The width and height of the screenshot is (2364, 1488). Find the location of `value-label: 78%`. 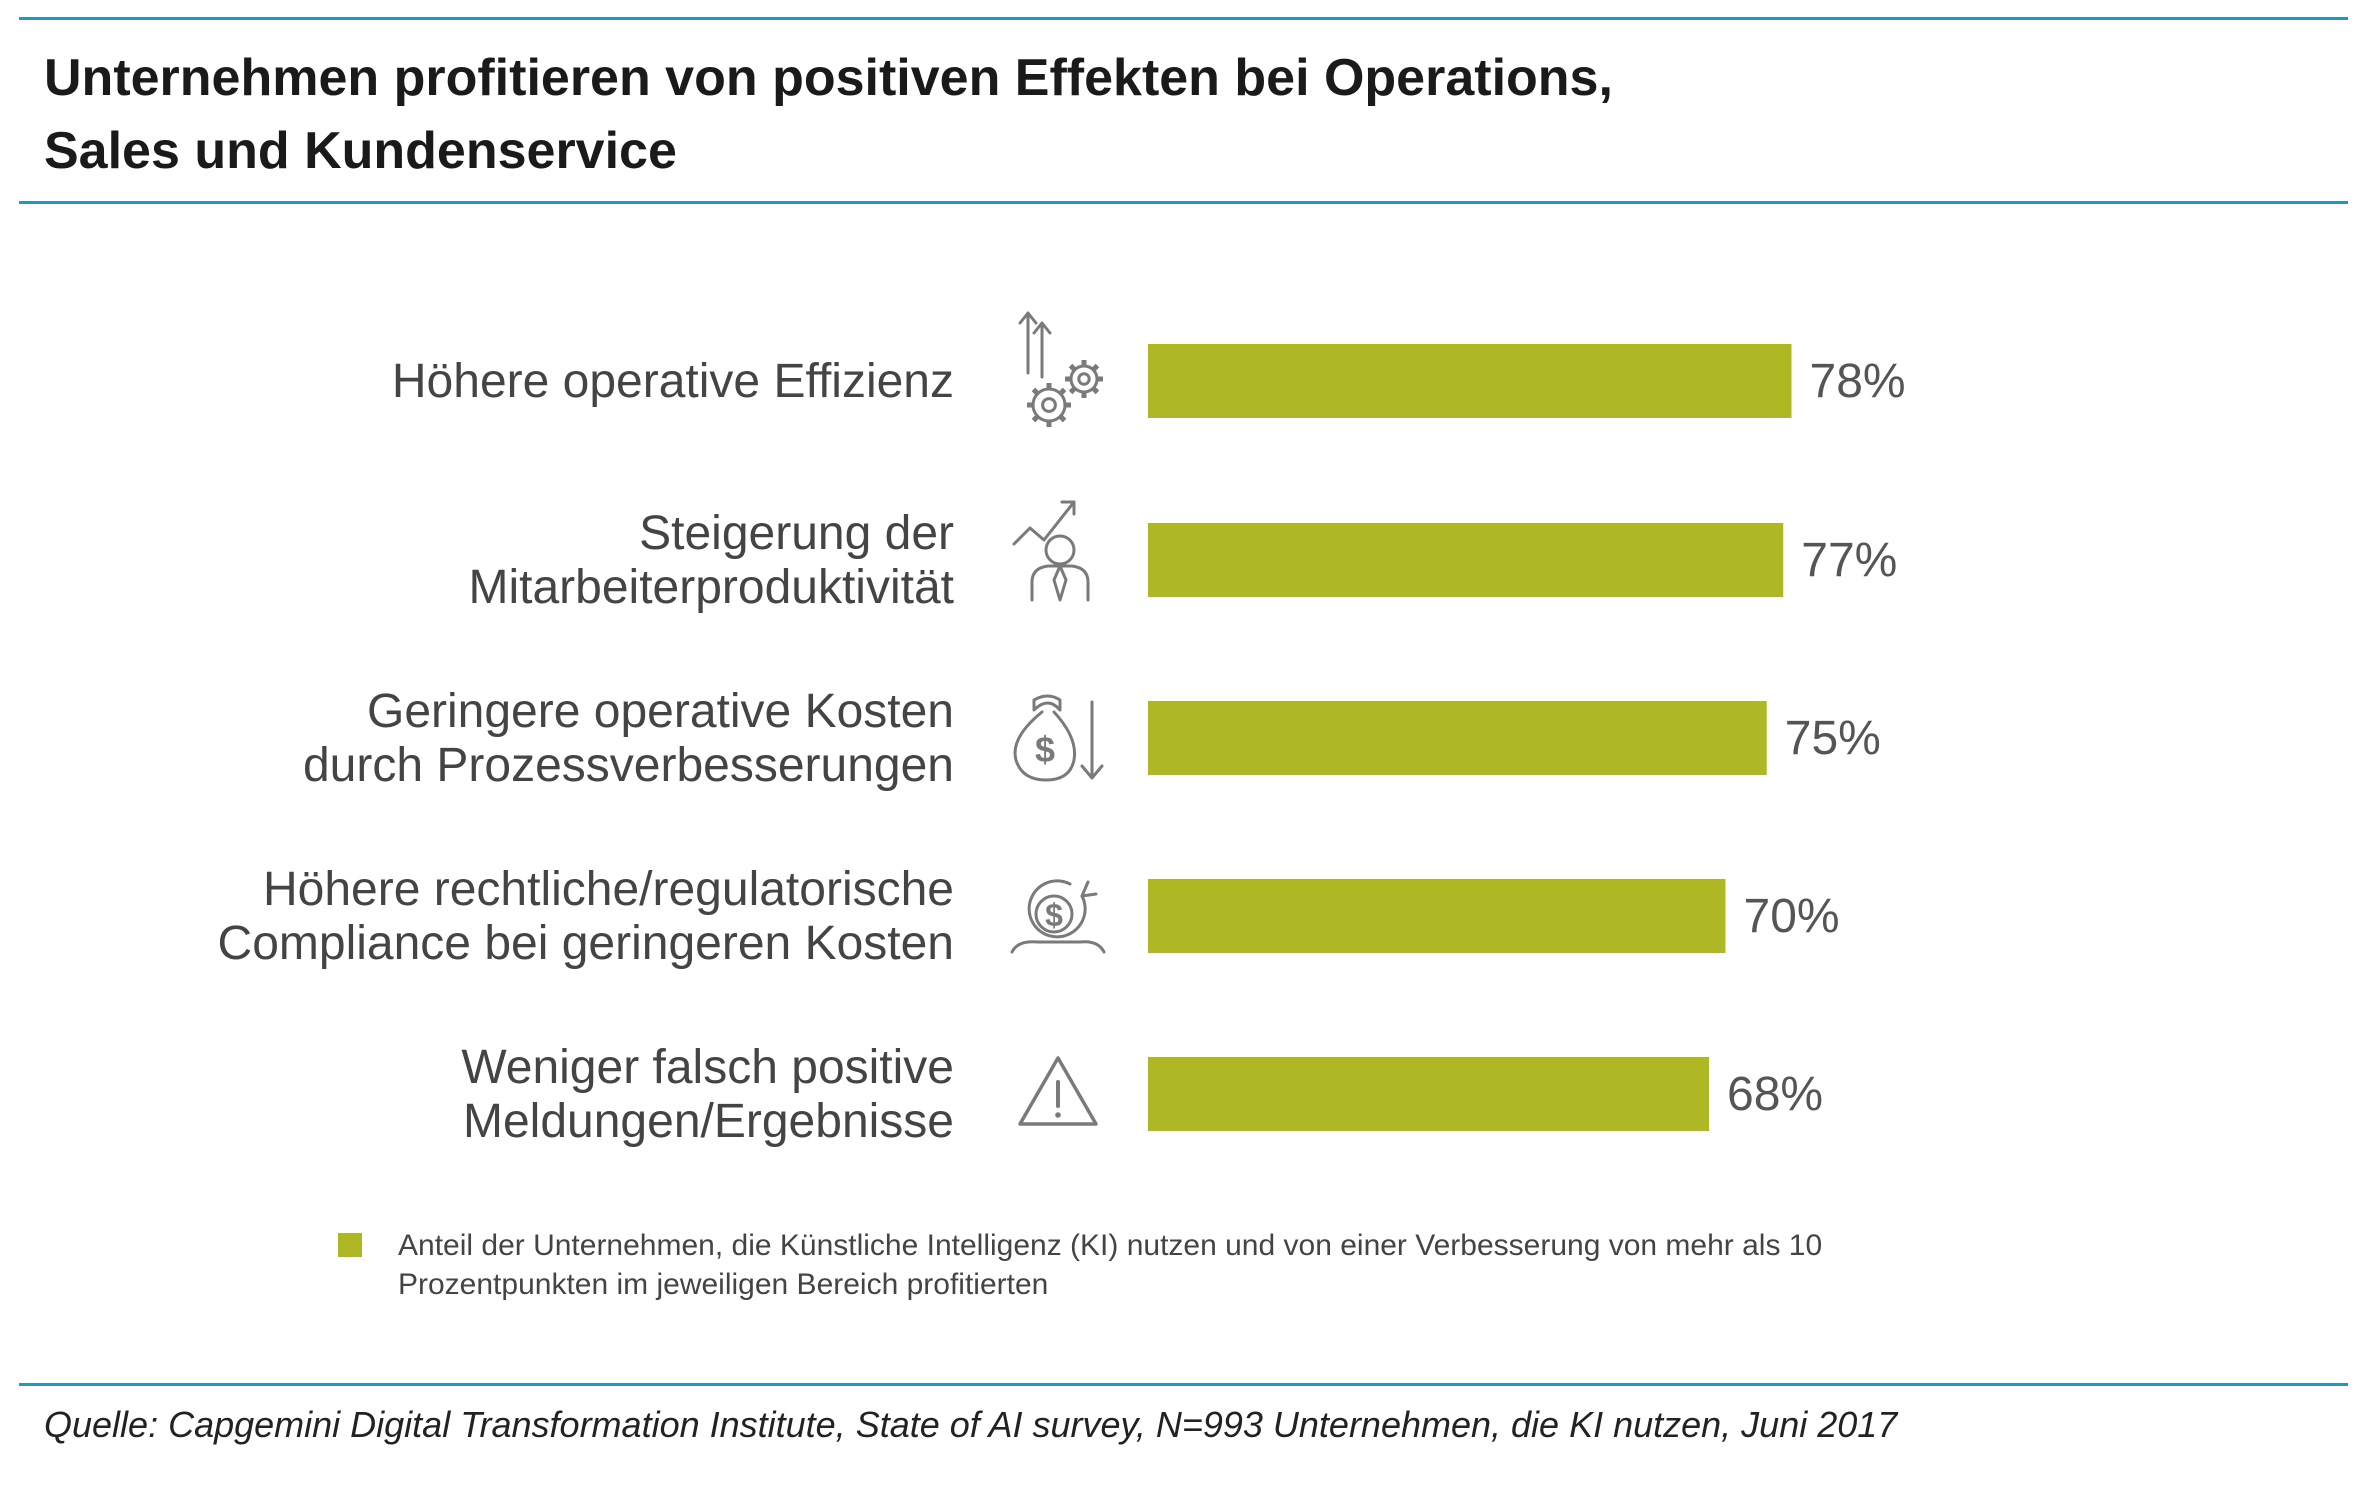

value-label: 78% is located at coordinates (1858, 381).